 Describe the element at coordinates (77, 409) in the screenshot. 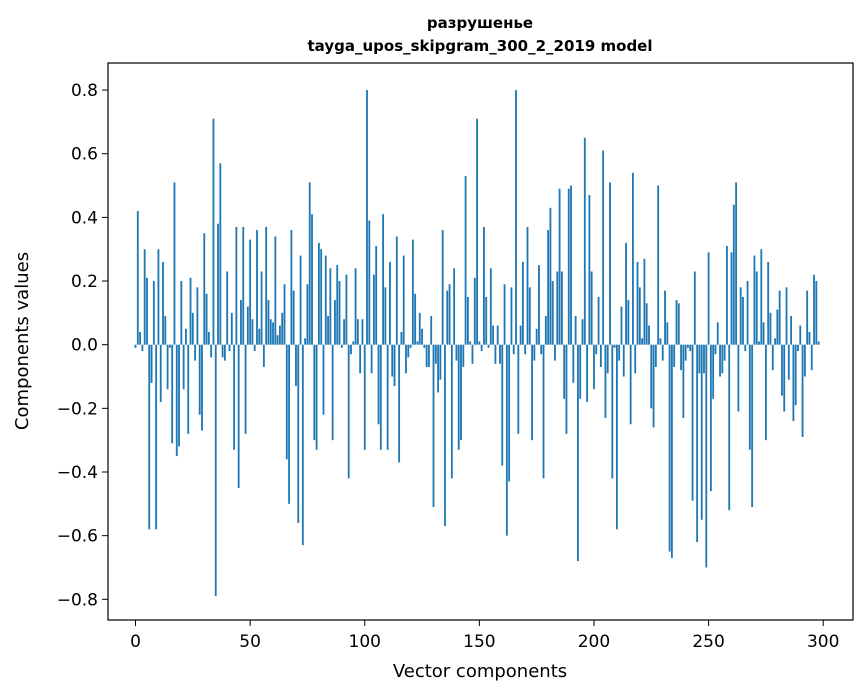

I see `y-tick-label: −0.2` at that location.